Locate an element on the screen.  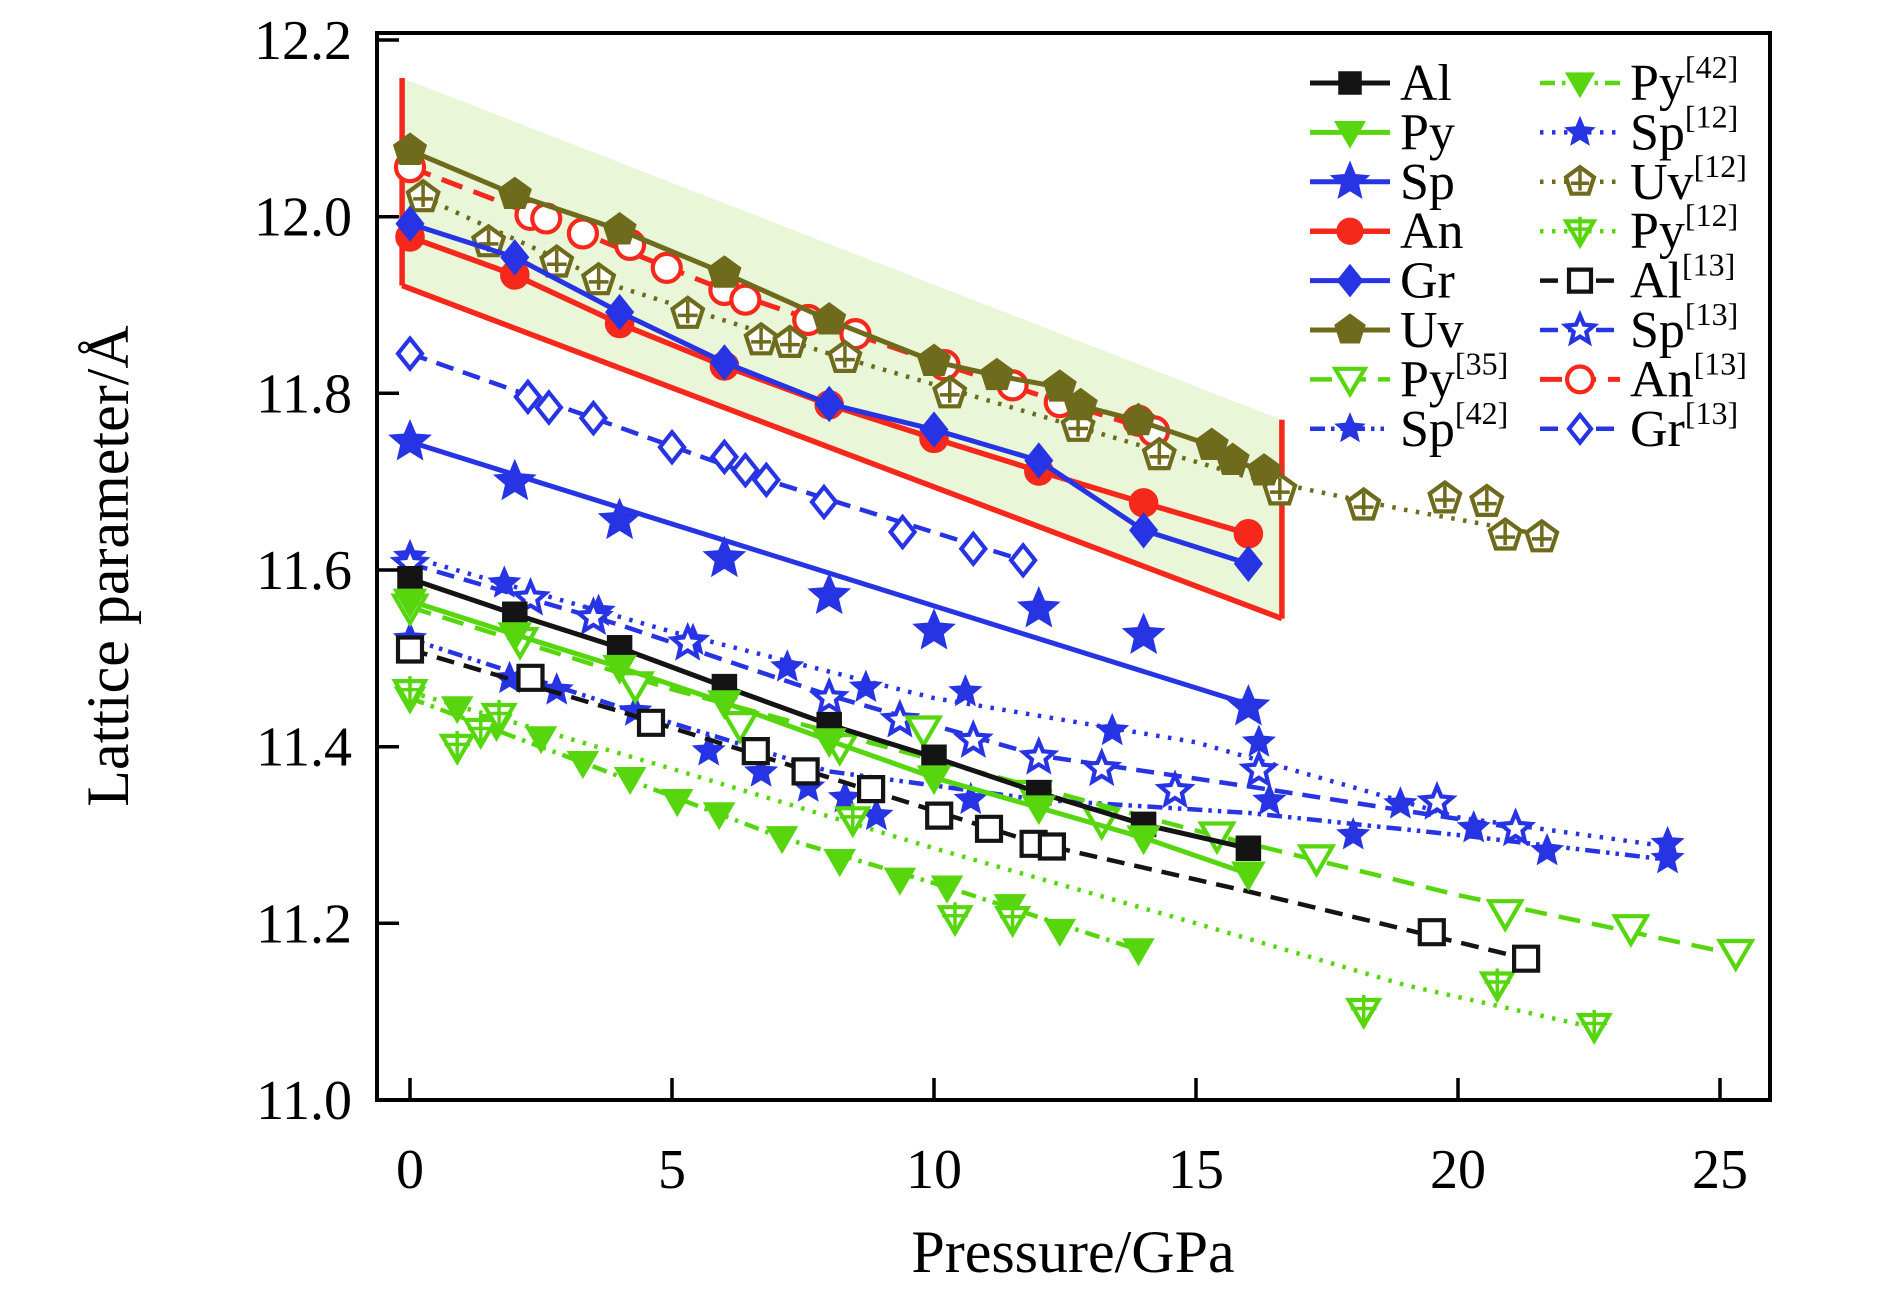
series-Uv is located at coordinates (837, 309).